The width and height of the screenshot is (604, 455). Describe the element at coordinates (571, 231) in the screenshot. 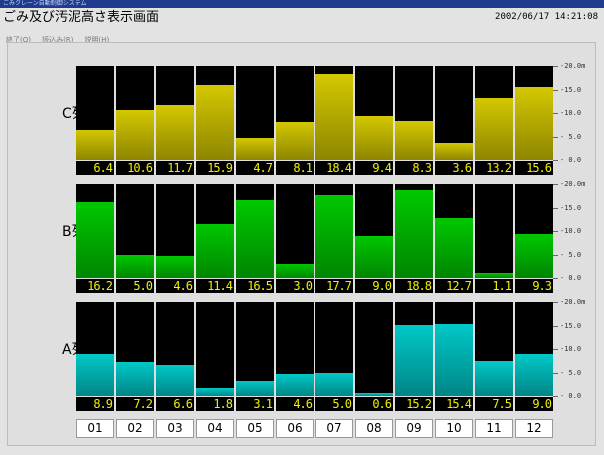

I see `axis-label: -10.0` at that location.